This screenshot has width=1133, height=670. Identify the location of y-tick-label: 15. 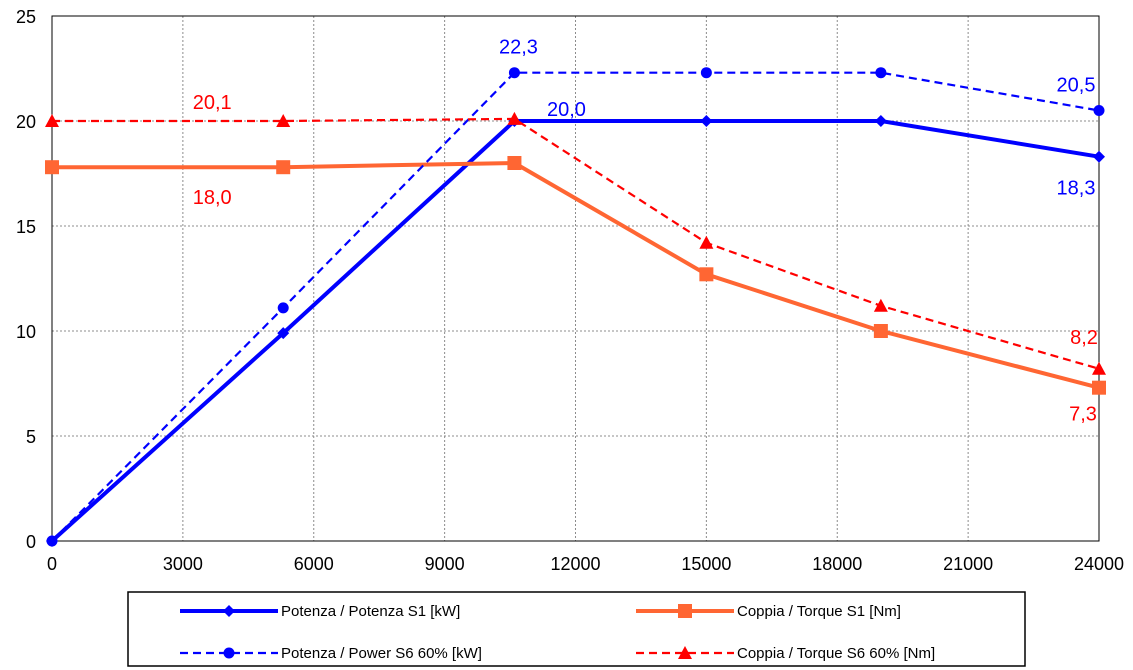
(26, 227).